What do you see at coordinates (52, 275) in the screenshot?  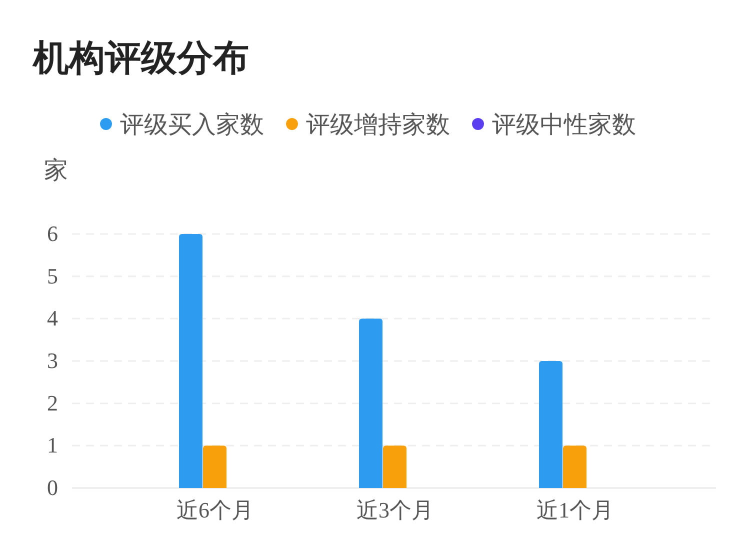 I see `y-tick-label: 5` at bounding box center [52, 275].